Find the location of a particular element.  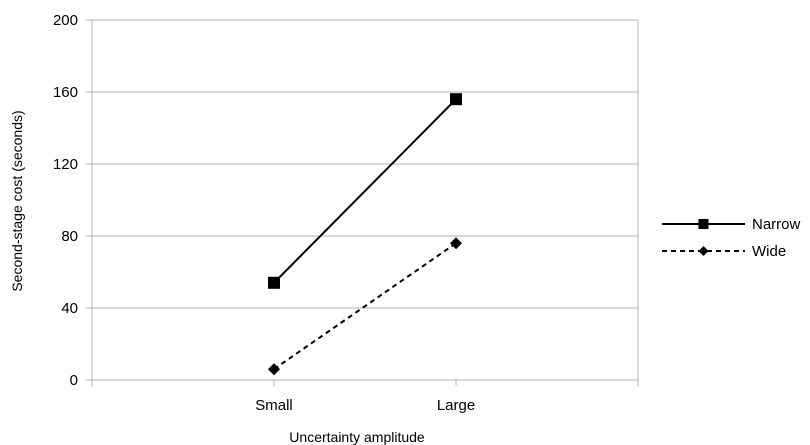

y-tick-label: 120 is located at coordinates (65, 164).